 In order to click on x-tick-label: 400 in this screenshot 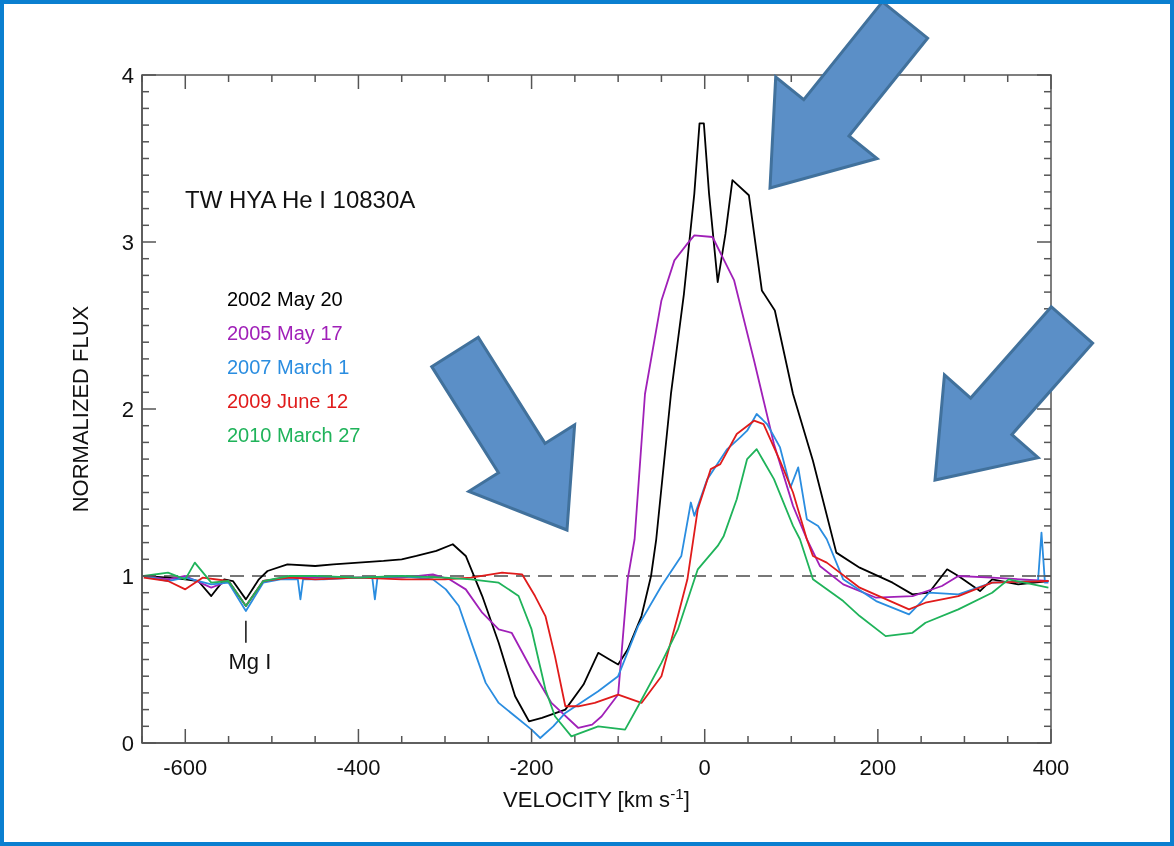, I will do `click(1051, 767)`.